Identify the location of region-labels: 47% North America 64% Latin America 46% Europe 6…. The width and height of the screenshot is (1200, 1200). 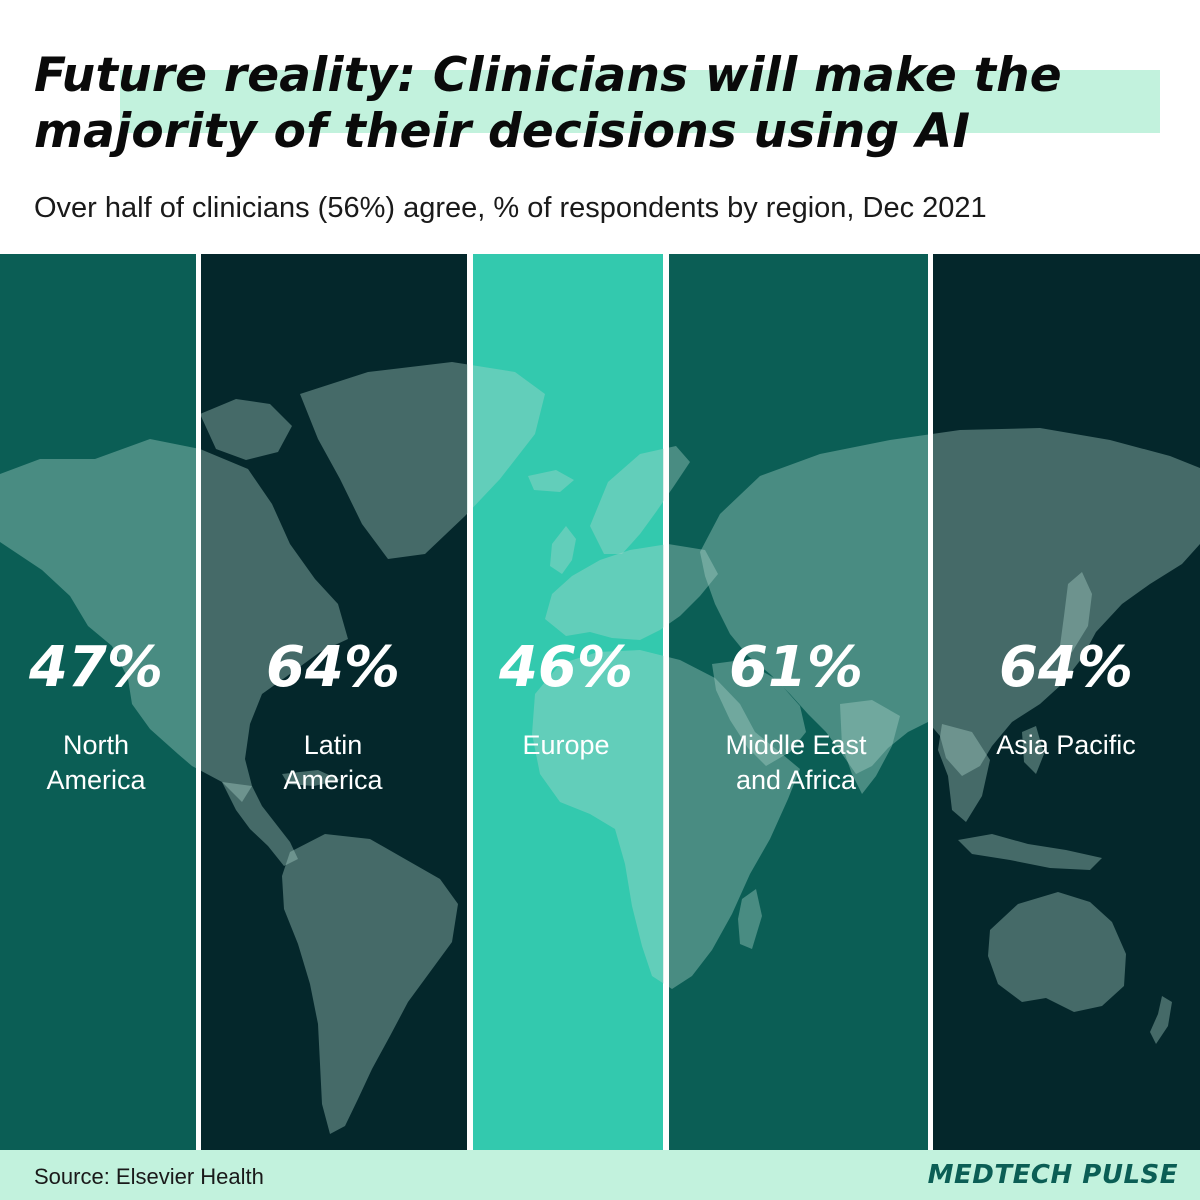
(582, 715).